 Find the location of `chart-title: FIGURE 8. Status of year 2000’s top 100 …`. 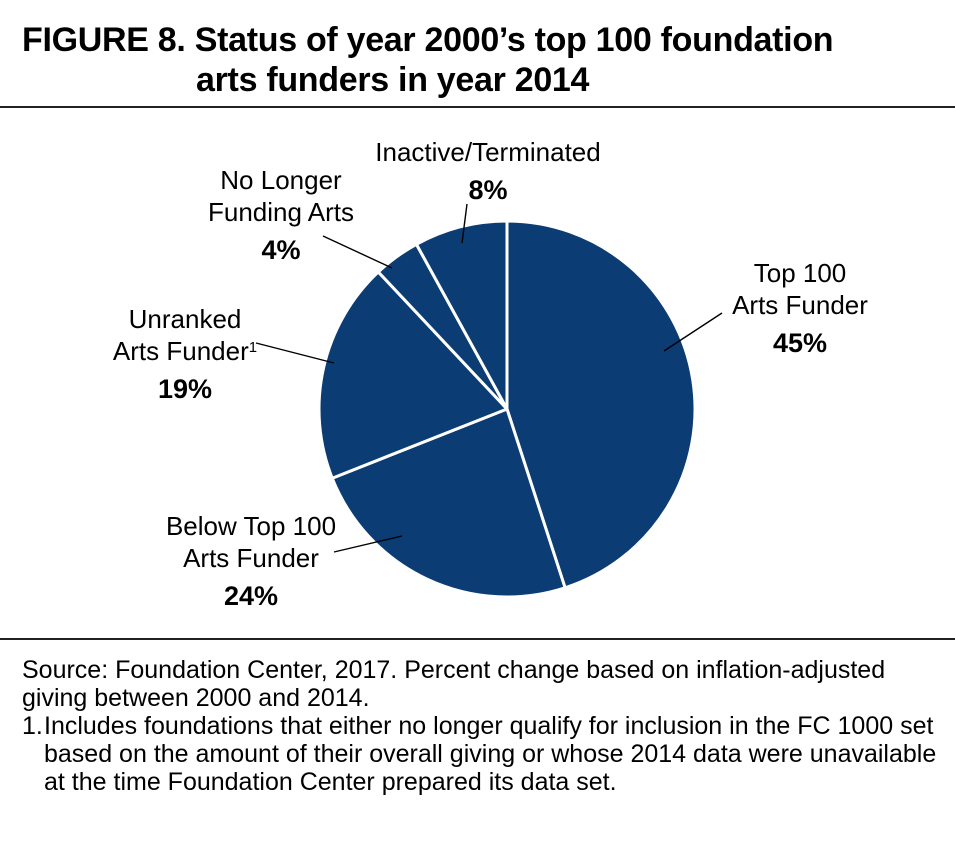

chart-title: FIGURE 8. Status of year 2000’s top 100 … is located at coordinates (428, 60).